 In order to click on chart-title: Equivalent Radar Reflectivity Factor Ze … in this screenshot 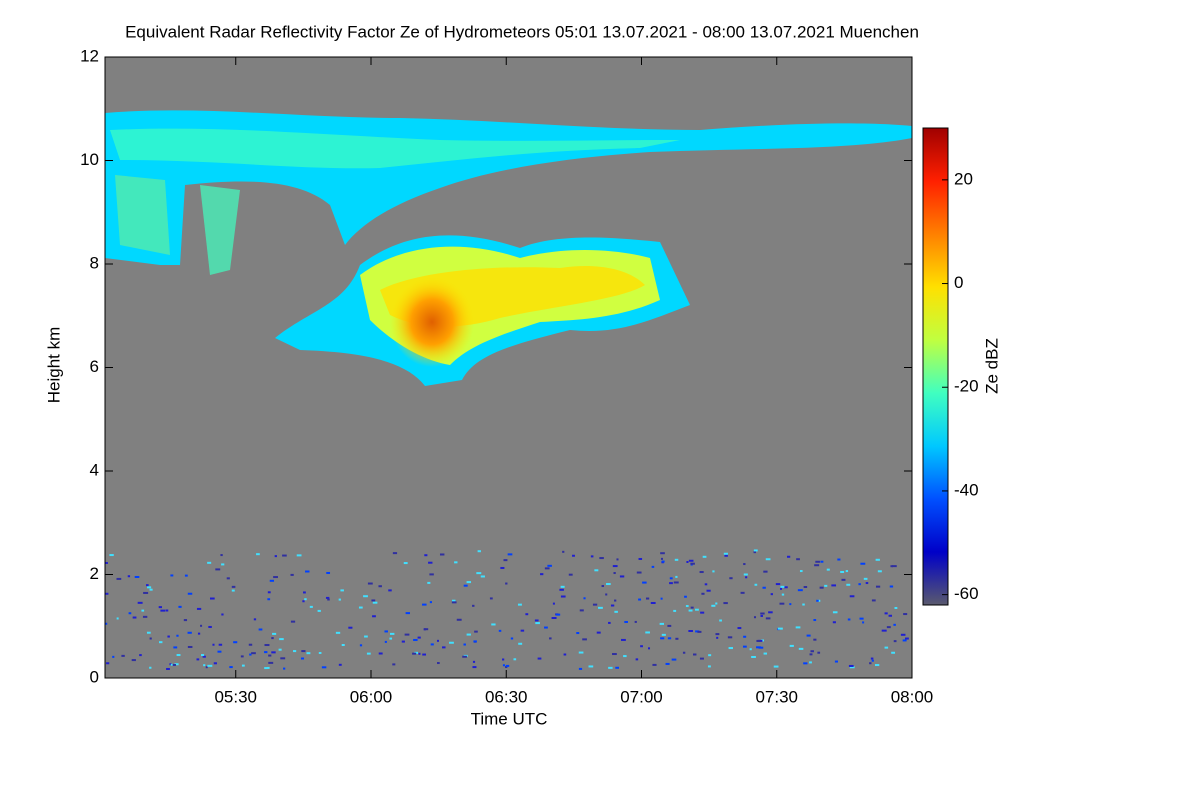, I will do `click(522, 31)`.